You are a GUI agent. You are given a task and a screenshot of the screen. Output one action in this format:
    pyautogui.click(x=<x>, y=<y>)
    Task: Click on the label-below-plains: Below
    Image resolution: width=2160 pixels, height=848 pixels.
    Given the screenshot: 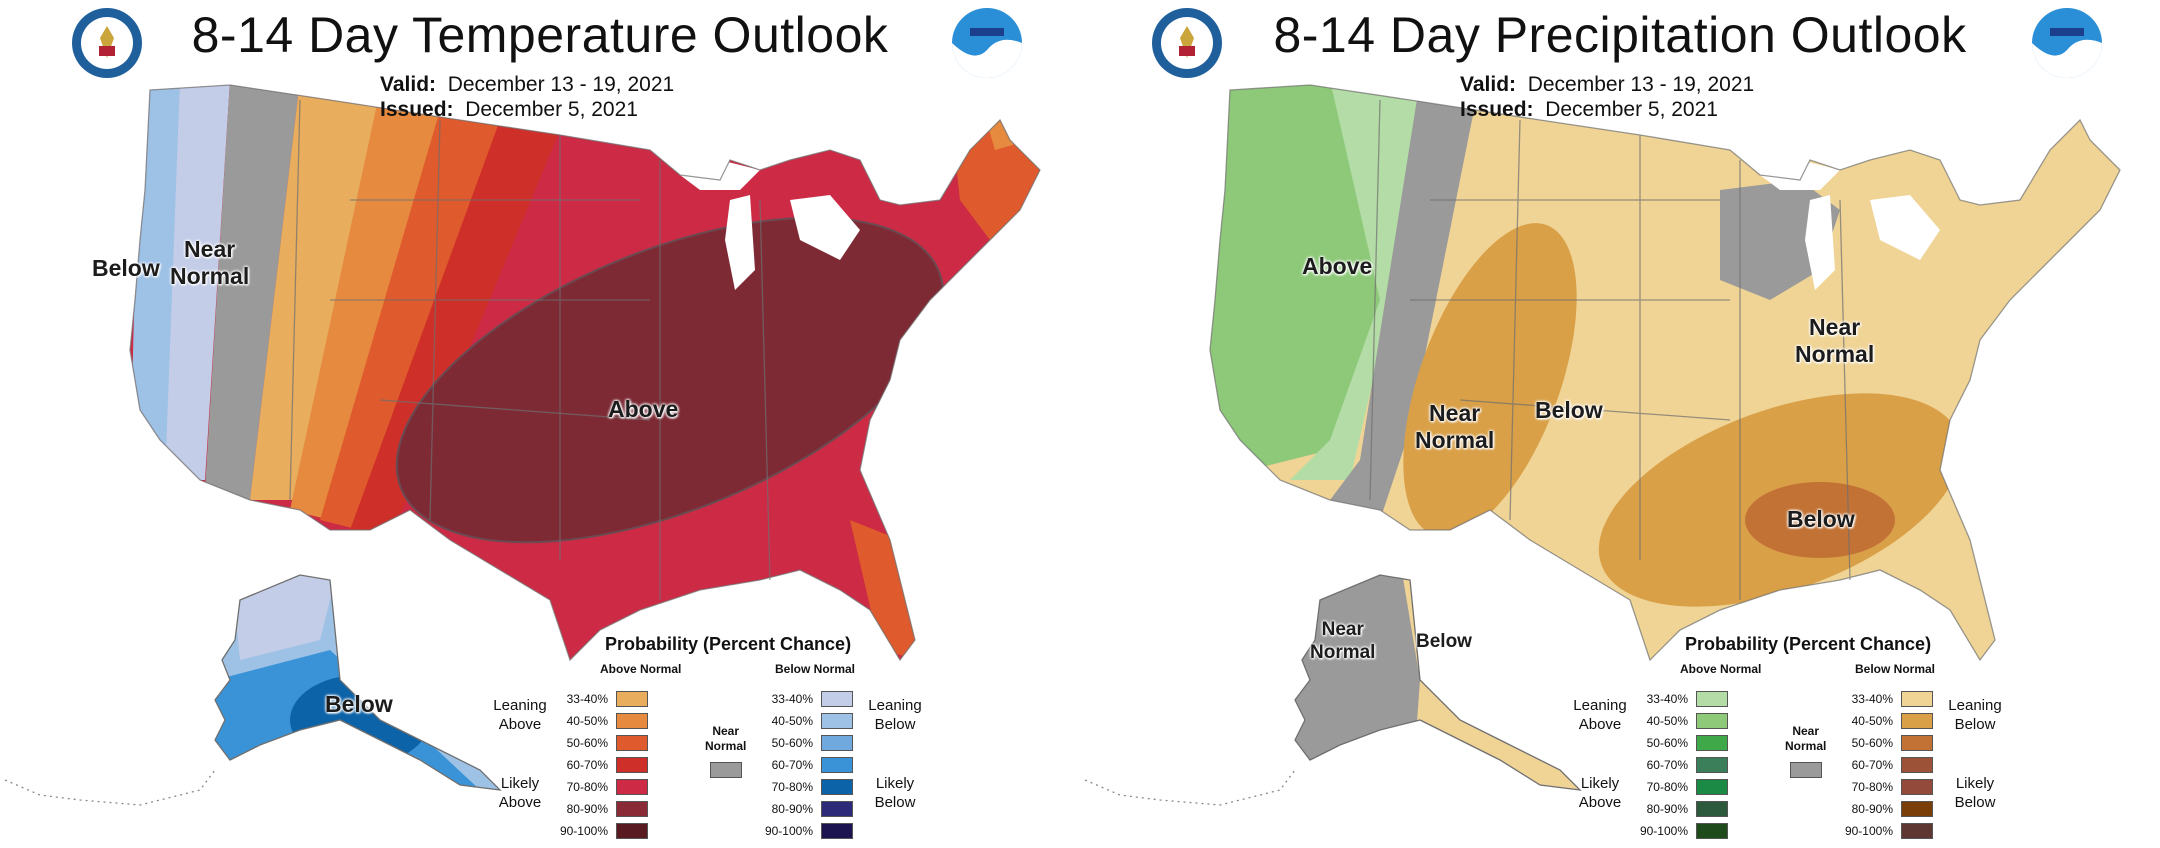 What is the action you would take?
    pyautogui.click(x=1569, y=410)
    